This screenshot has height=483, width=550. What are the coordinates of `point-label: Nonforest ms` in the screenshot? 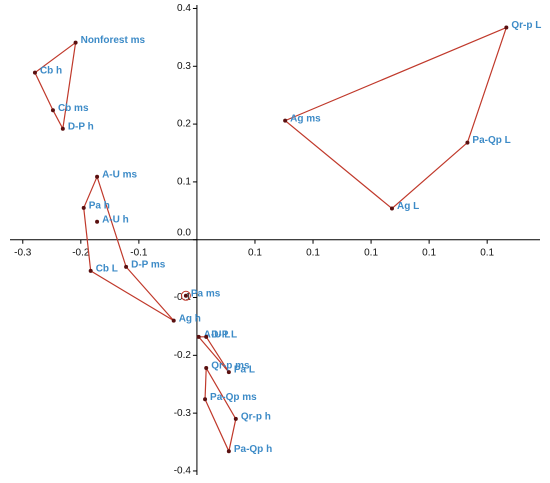 It's located at (113, 40).